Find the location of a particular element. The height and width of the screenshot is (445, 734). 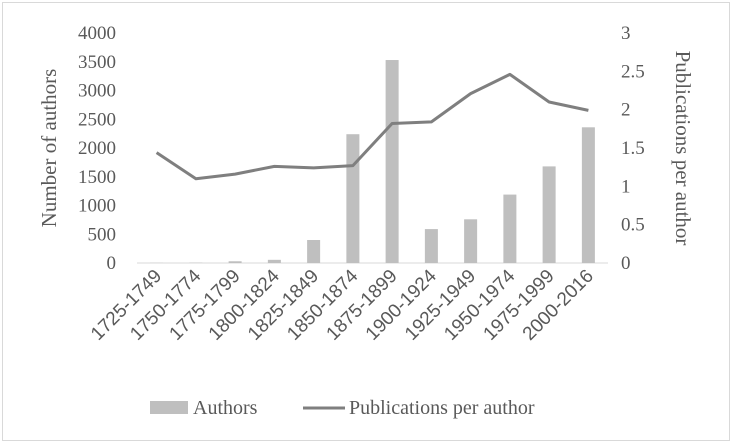

y2-tick-label: 2 is located at coordinates (626, 110).